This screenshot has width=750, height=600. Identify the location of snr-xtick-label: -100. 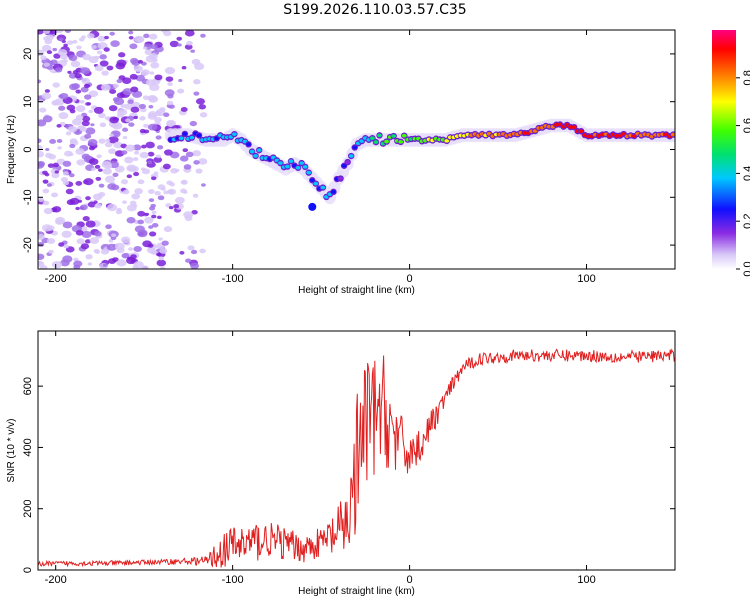
(233, 580).